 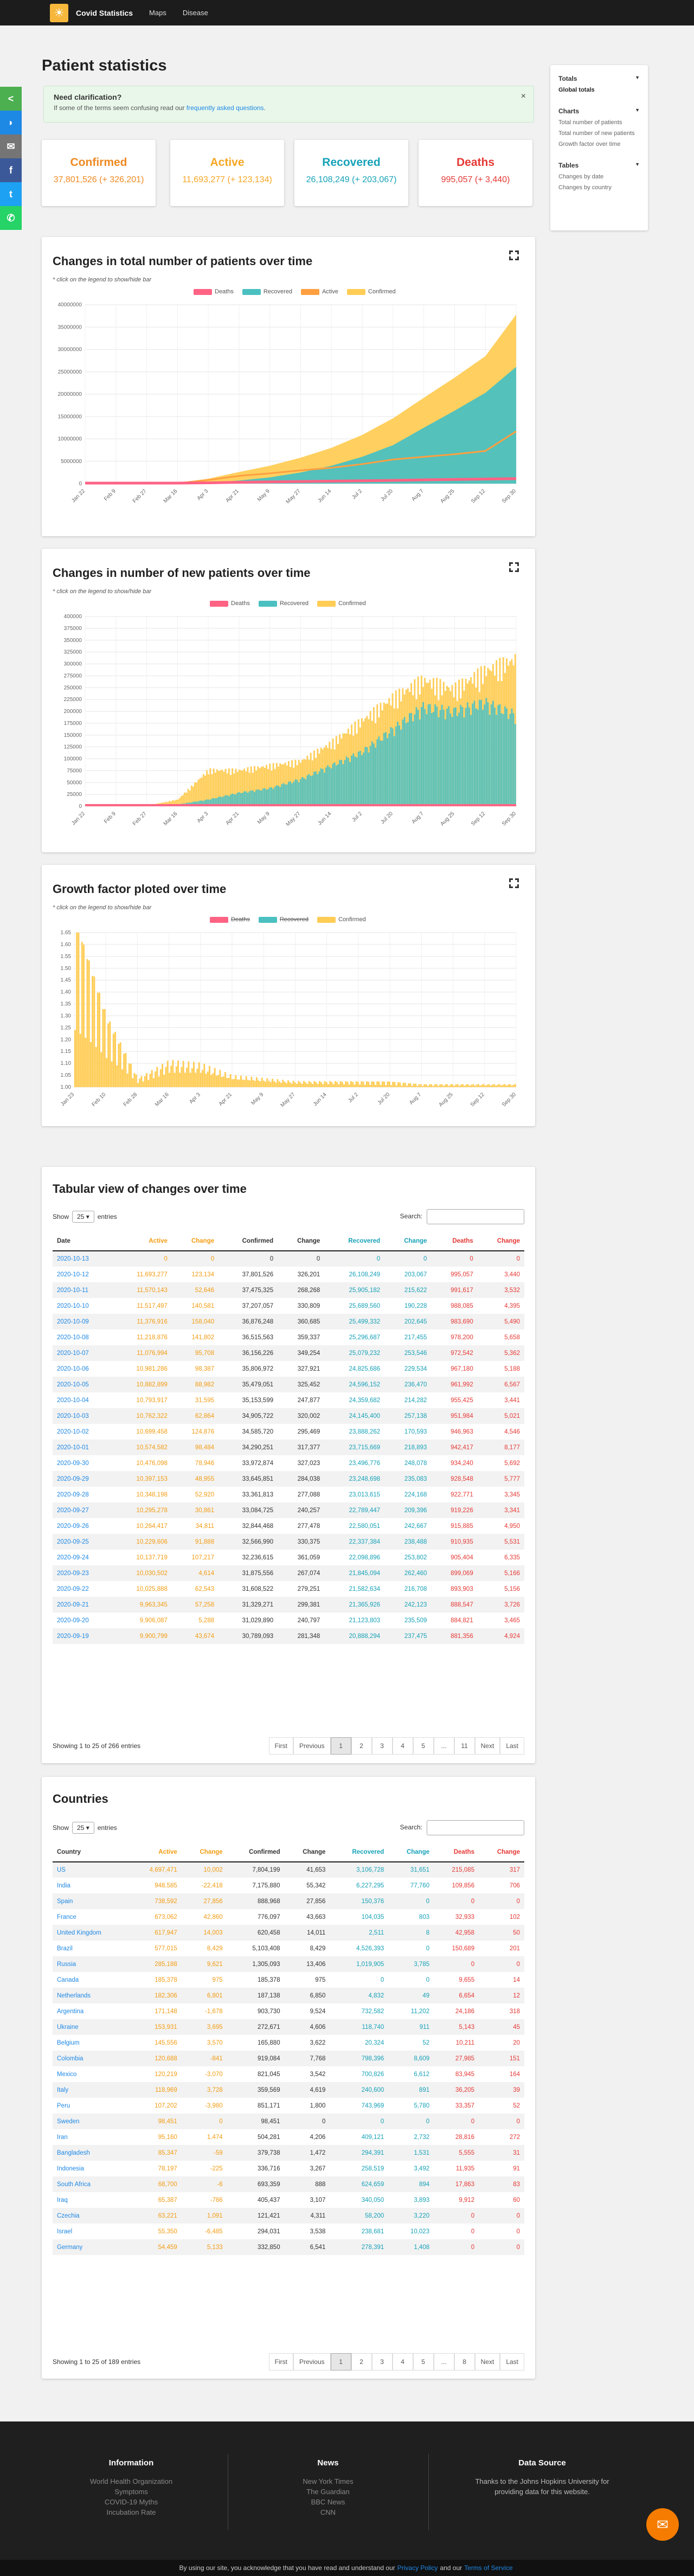 What do you see at coordinates (523, 96) in the screenshot?
I see `close-icon: ×` at bounding box center [523, 96].